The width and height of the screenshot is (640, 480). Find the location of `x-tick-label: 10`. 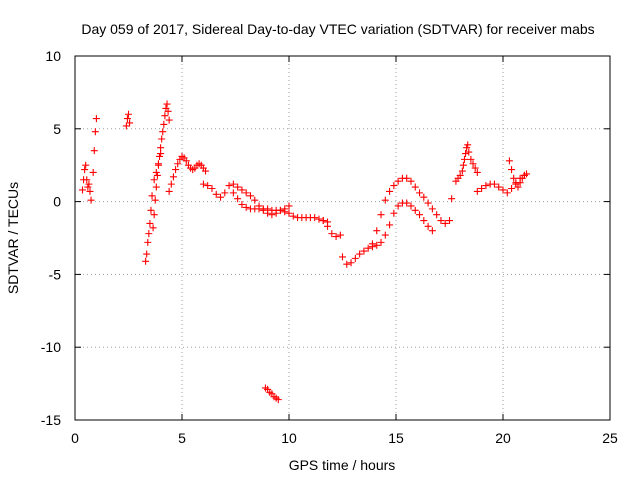

x-tick-label: 10 is located at coordinates (289, 438).